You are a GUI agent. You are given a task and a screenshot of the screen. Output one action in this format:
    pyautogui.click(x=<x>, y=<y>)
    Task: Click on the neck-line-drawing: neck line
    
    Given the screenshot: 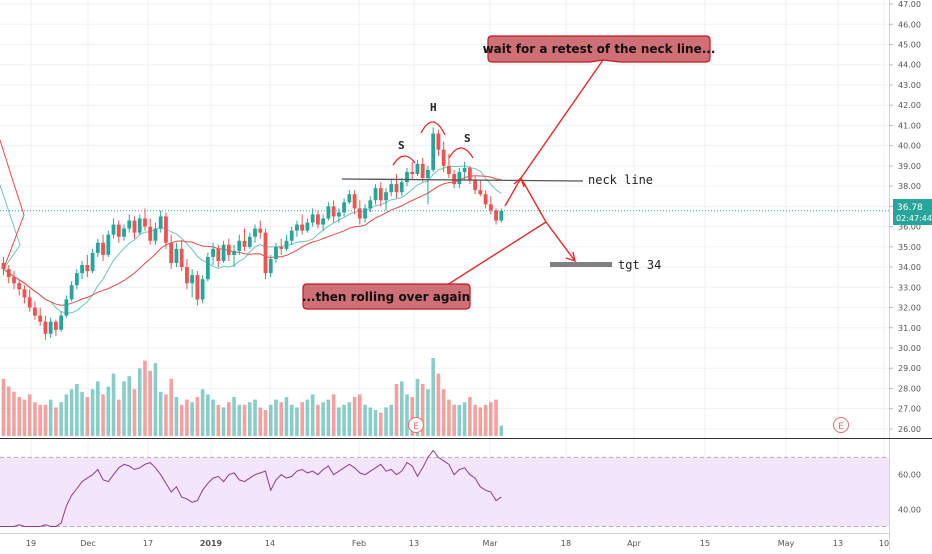 What is the action you would take?
    pyautogui.click(x=497, y=180)
    